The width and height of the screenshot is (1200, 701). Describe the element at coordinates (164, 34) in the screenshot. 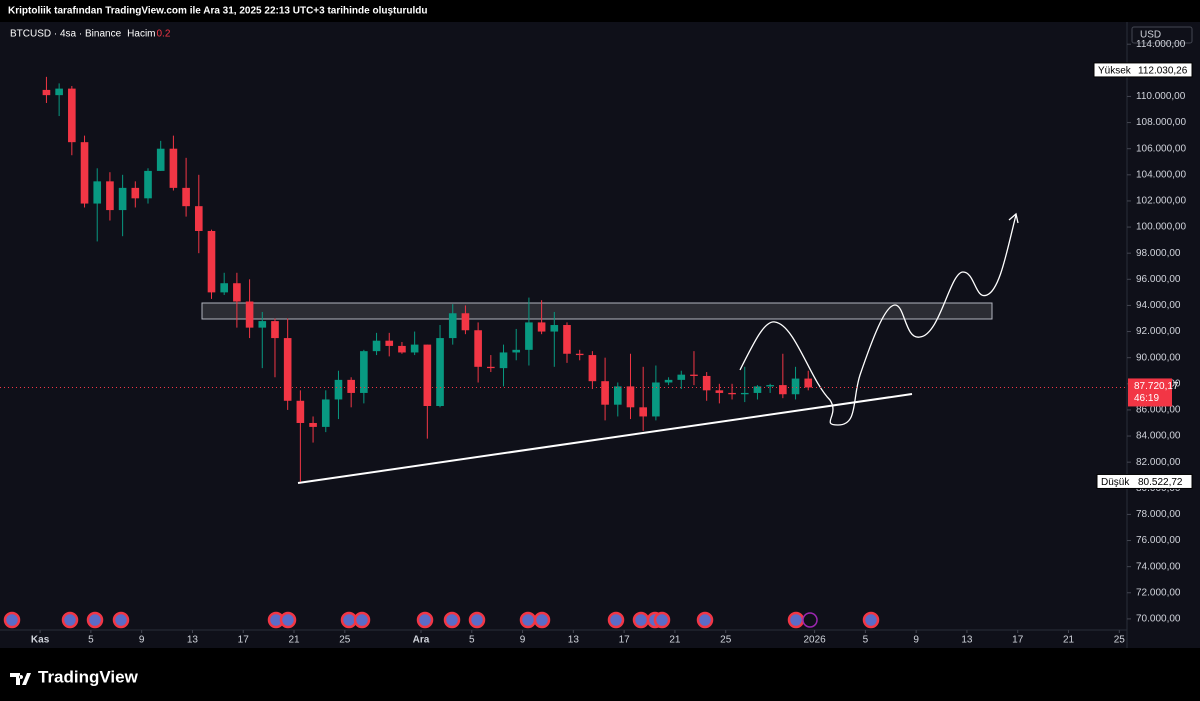

I see `volume-setting: 0.2` at that location.